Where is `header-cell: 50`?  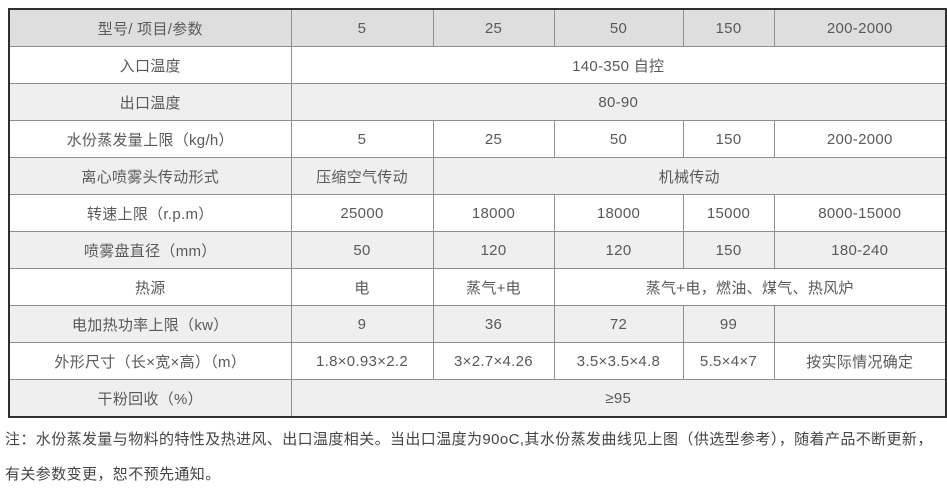 header-cell: 50 is located at coordinates (618, 27).